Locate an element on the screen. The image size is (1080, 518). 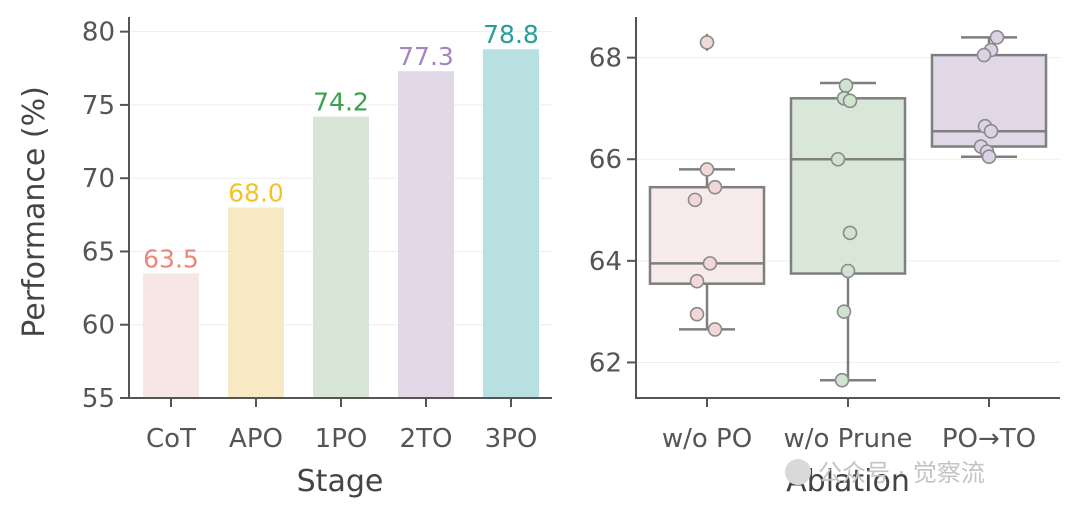
box-plot-y-tick-label: 62 is located at coordinates (605, 363).